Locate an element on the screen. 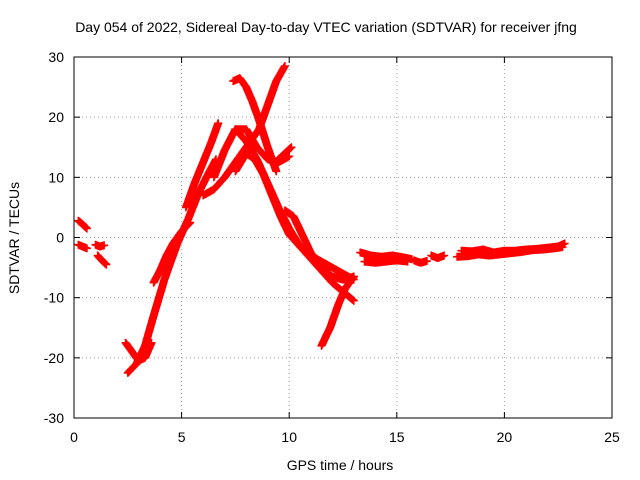 The height and width of the screenshot is (480, 640). x-tick-label: 5 is located at coordinates (182, 437).